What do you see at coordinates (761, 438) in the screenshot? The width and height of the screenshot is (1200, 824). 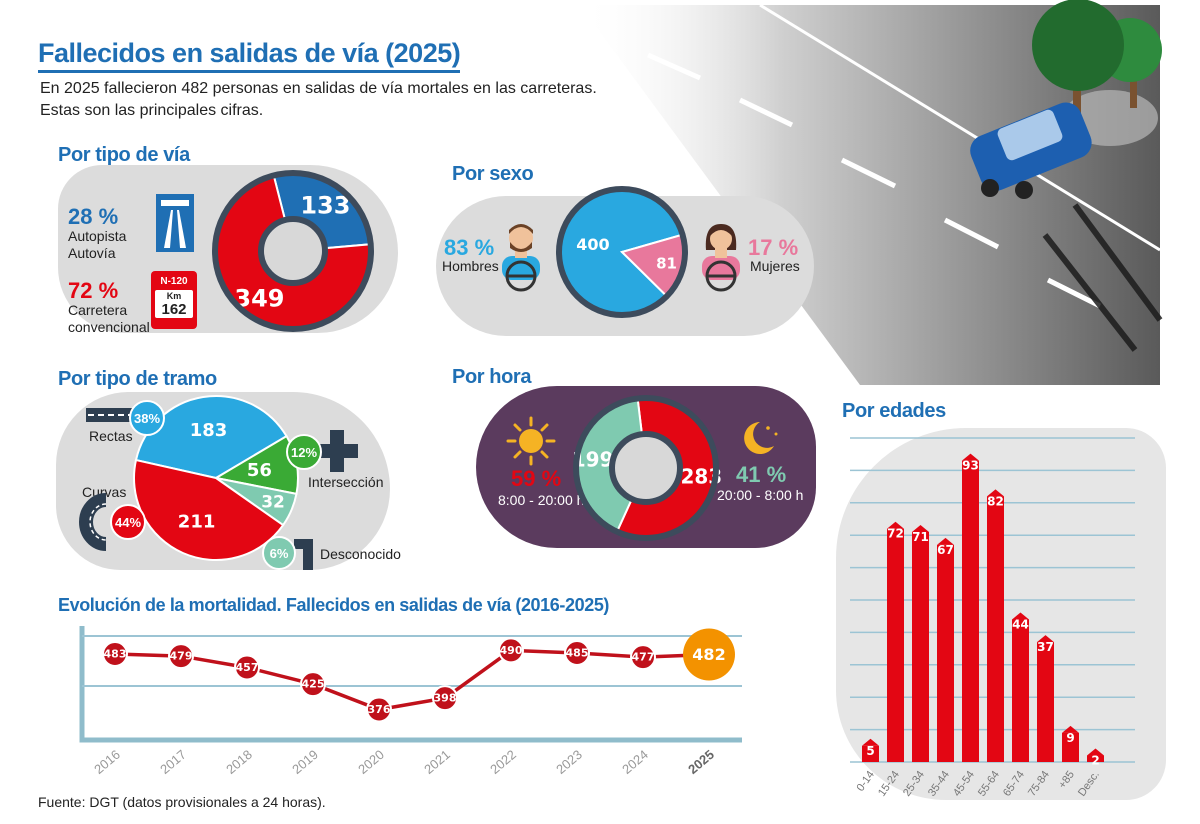 I see `moon-icon` at bounding box center [761, 438].